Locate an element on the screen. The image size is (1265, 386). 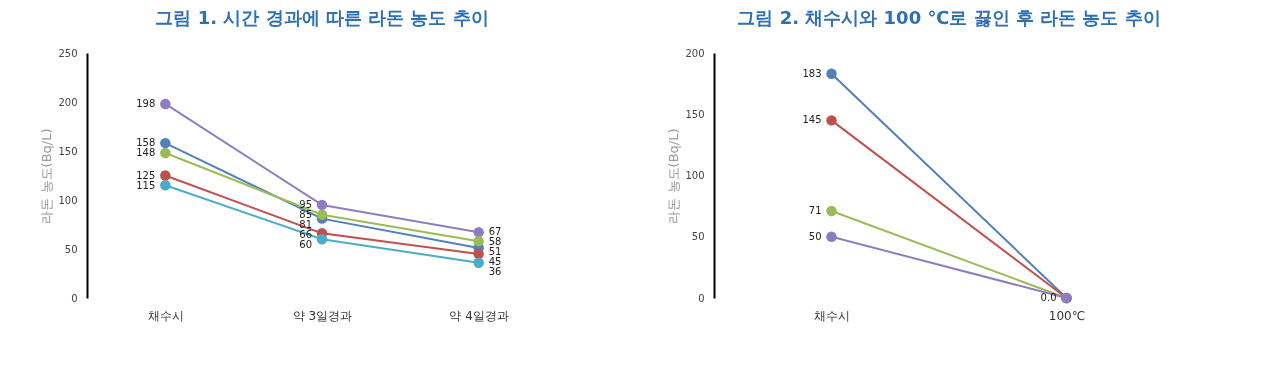
data-label: 71 is located at coordinates (815, 211).